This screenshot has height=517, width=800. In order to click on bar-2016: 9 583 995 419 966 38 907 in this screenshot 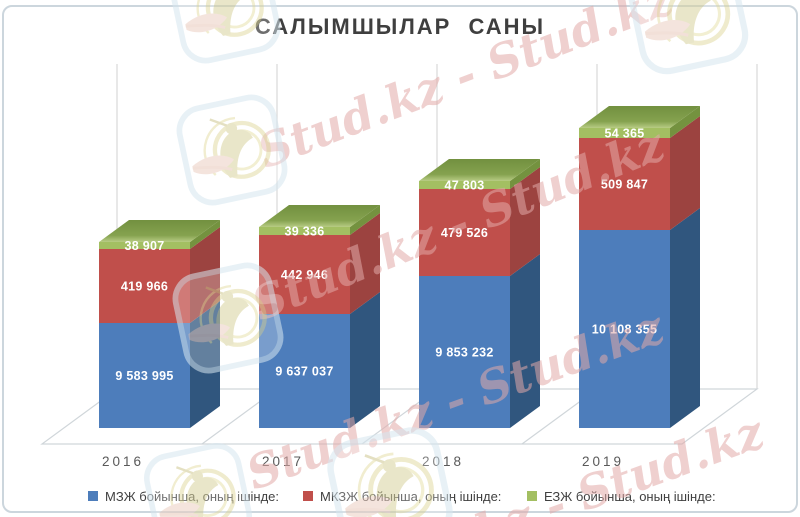, I will do `click(159, 324)`.